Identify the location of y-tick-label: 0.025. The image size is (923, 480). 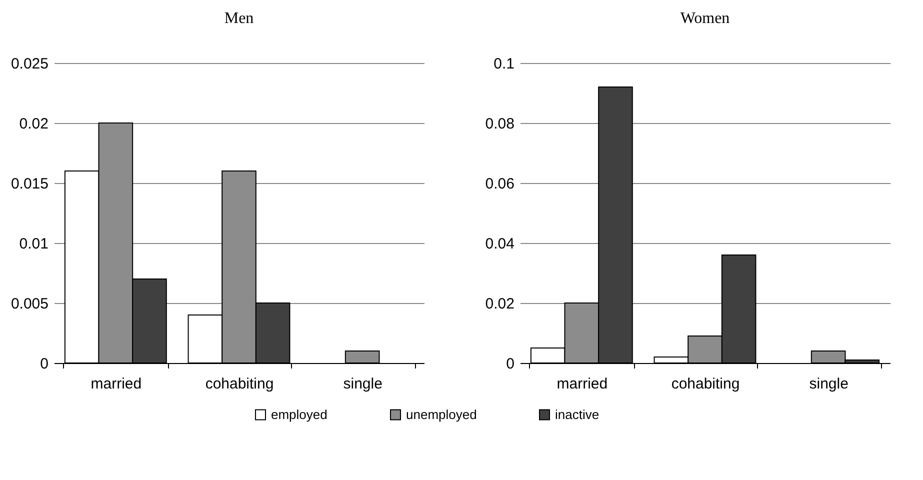
(29, 64).